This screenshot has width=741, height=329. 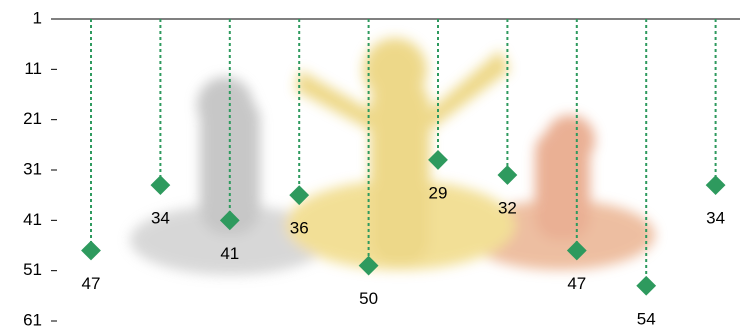 What do you see at coordinates (299, 228) in the screenshot?
I see `data-label: 36` at bounding box center [299, 228].